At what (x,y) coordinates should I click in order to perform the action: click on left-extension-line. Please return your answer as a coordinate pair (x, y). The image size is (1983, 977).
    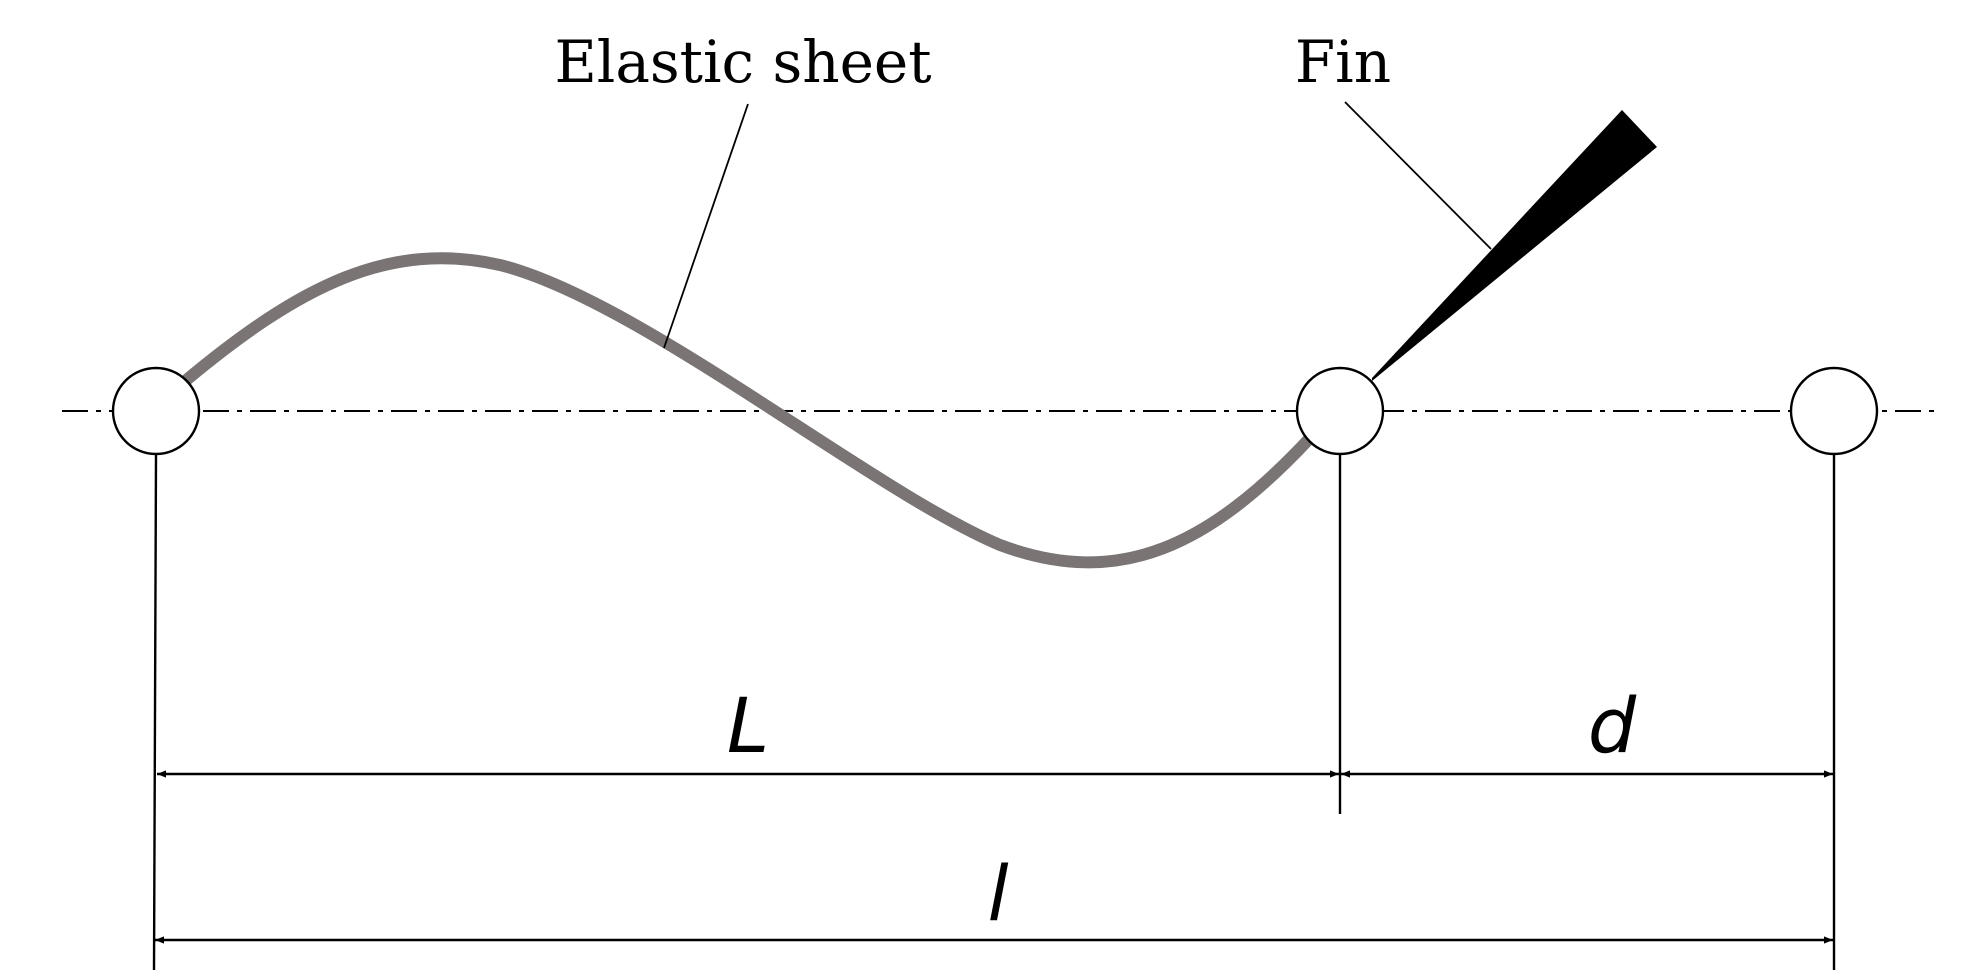
    Looking at the image, I should click on (155, 712).